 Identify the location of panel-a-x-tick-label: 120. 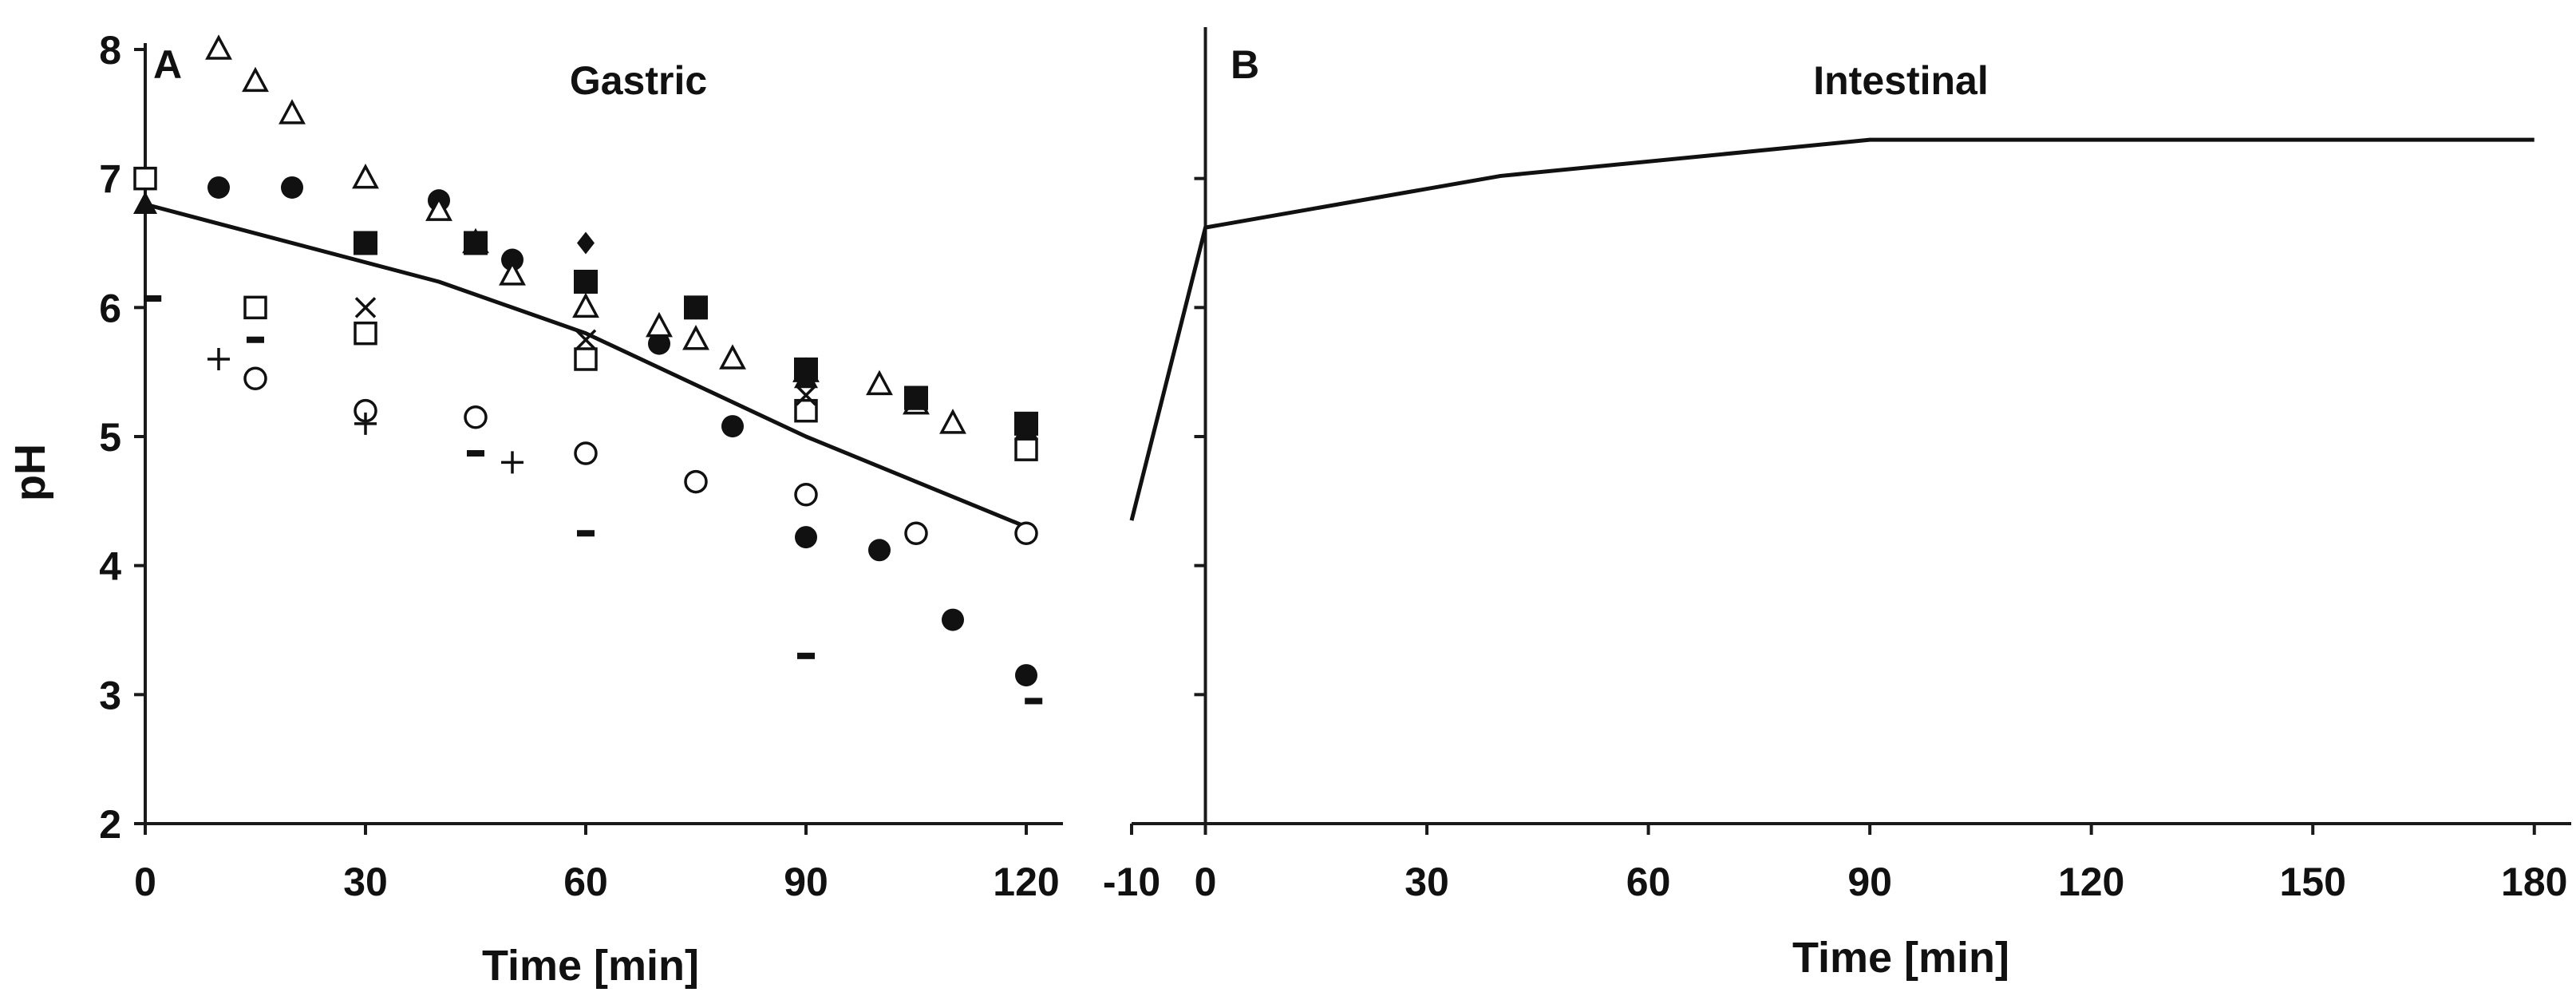
(1026, 882).